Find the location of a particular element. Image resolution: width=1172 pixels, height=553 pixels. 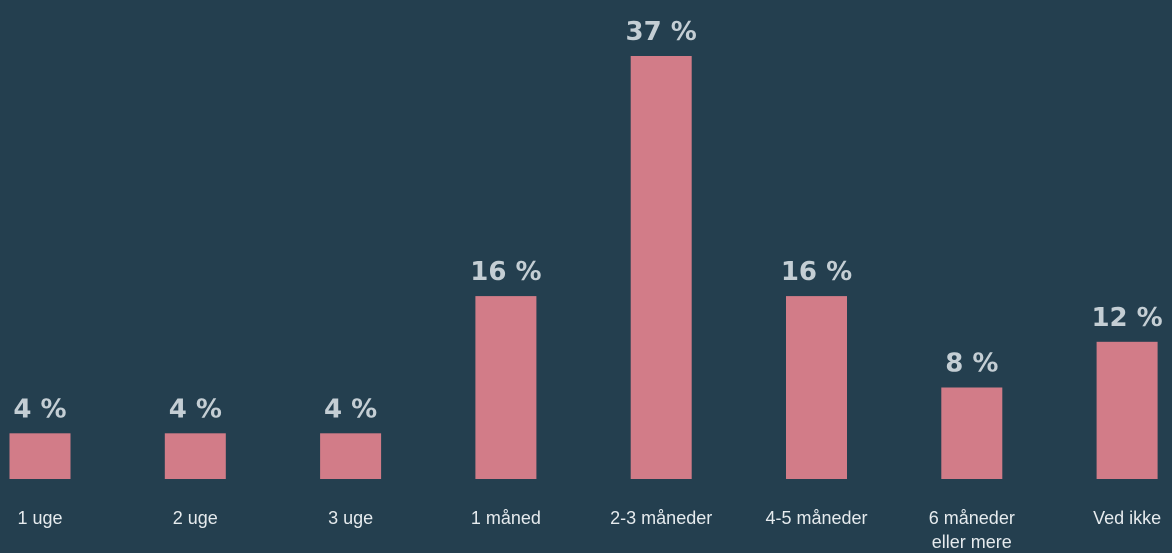

bar-value-label-8: 12 % is located at coordinates (1126, 318).